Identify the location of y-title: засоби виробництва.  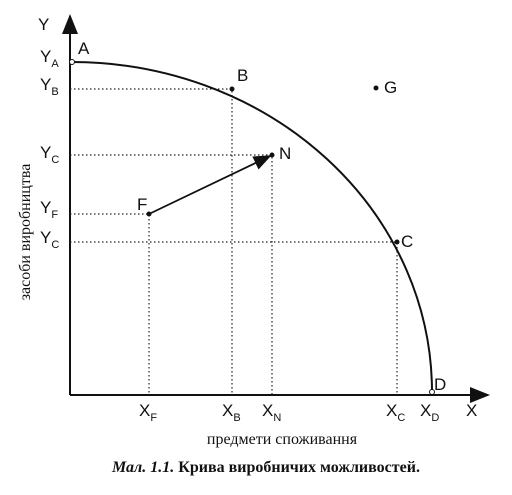
(25, 232).